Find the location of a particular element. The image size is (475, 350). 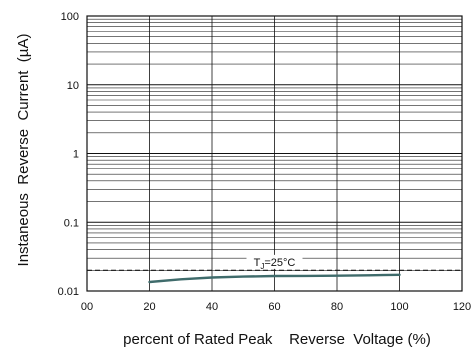

series-group is located at coordinates (274, 278).